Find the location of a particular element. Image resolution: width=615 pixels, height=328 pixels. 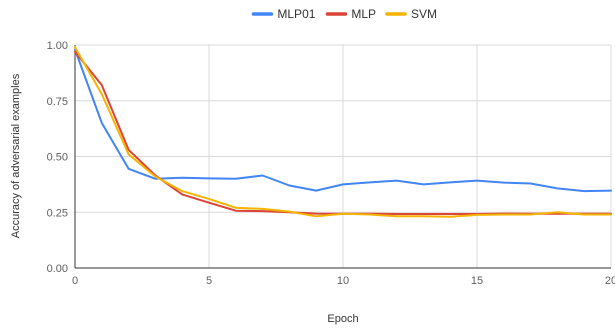

x-axis-label: Epoch is located at coordinates (342, 319).